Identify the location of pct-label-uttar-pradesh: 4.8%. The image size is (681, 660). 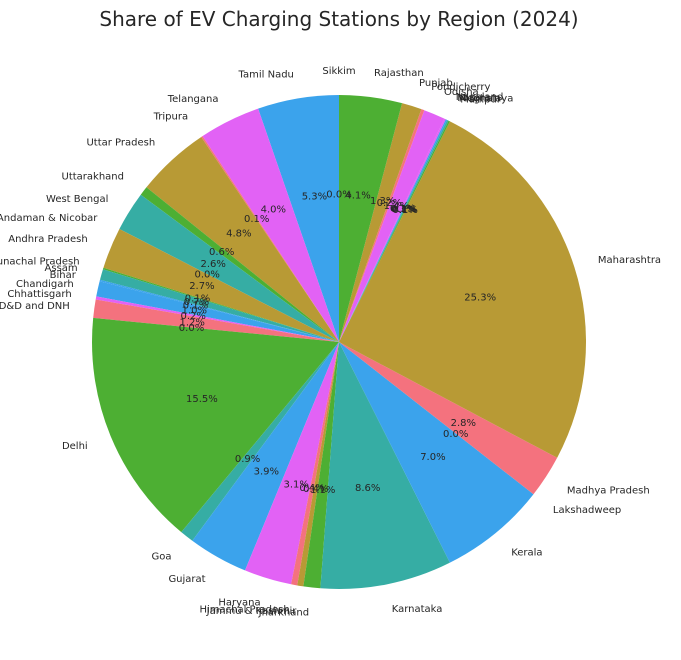
(238, 233).